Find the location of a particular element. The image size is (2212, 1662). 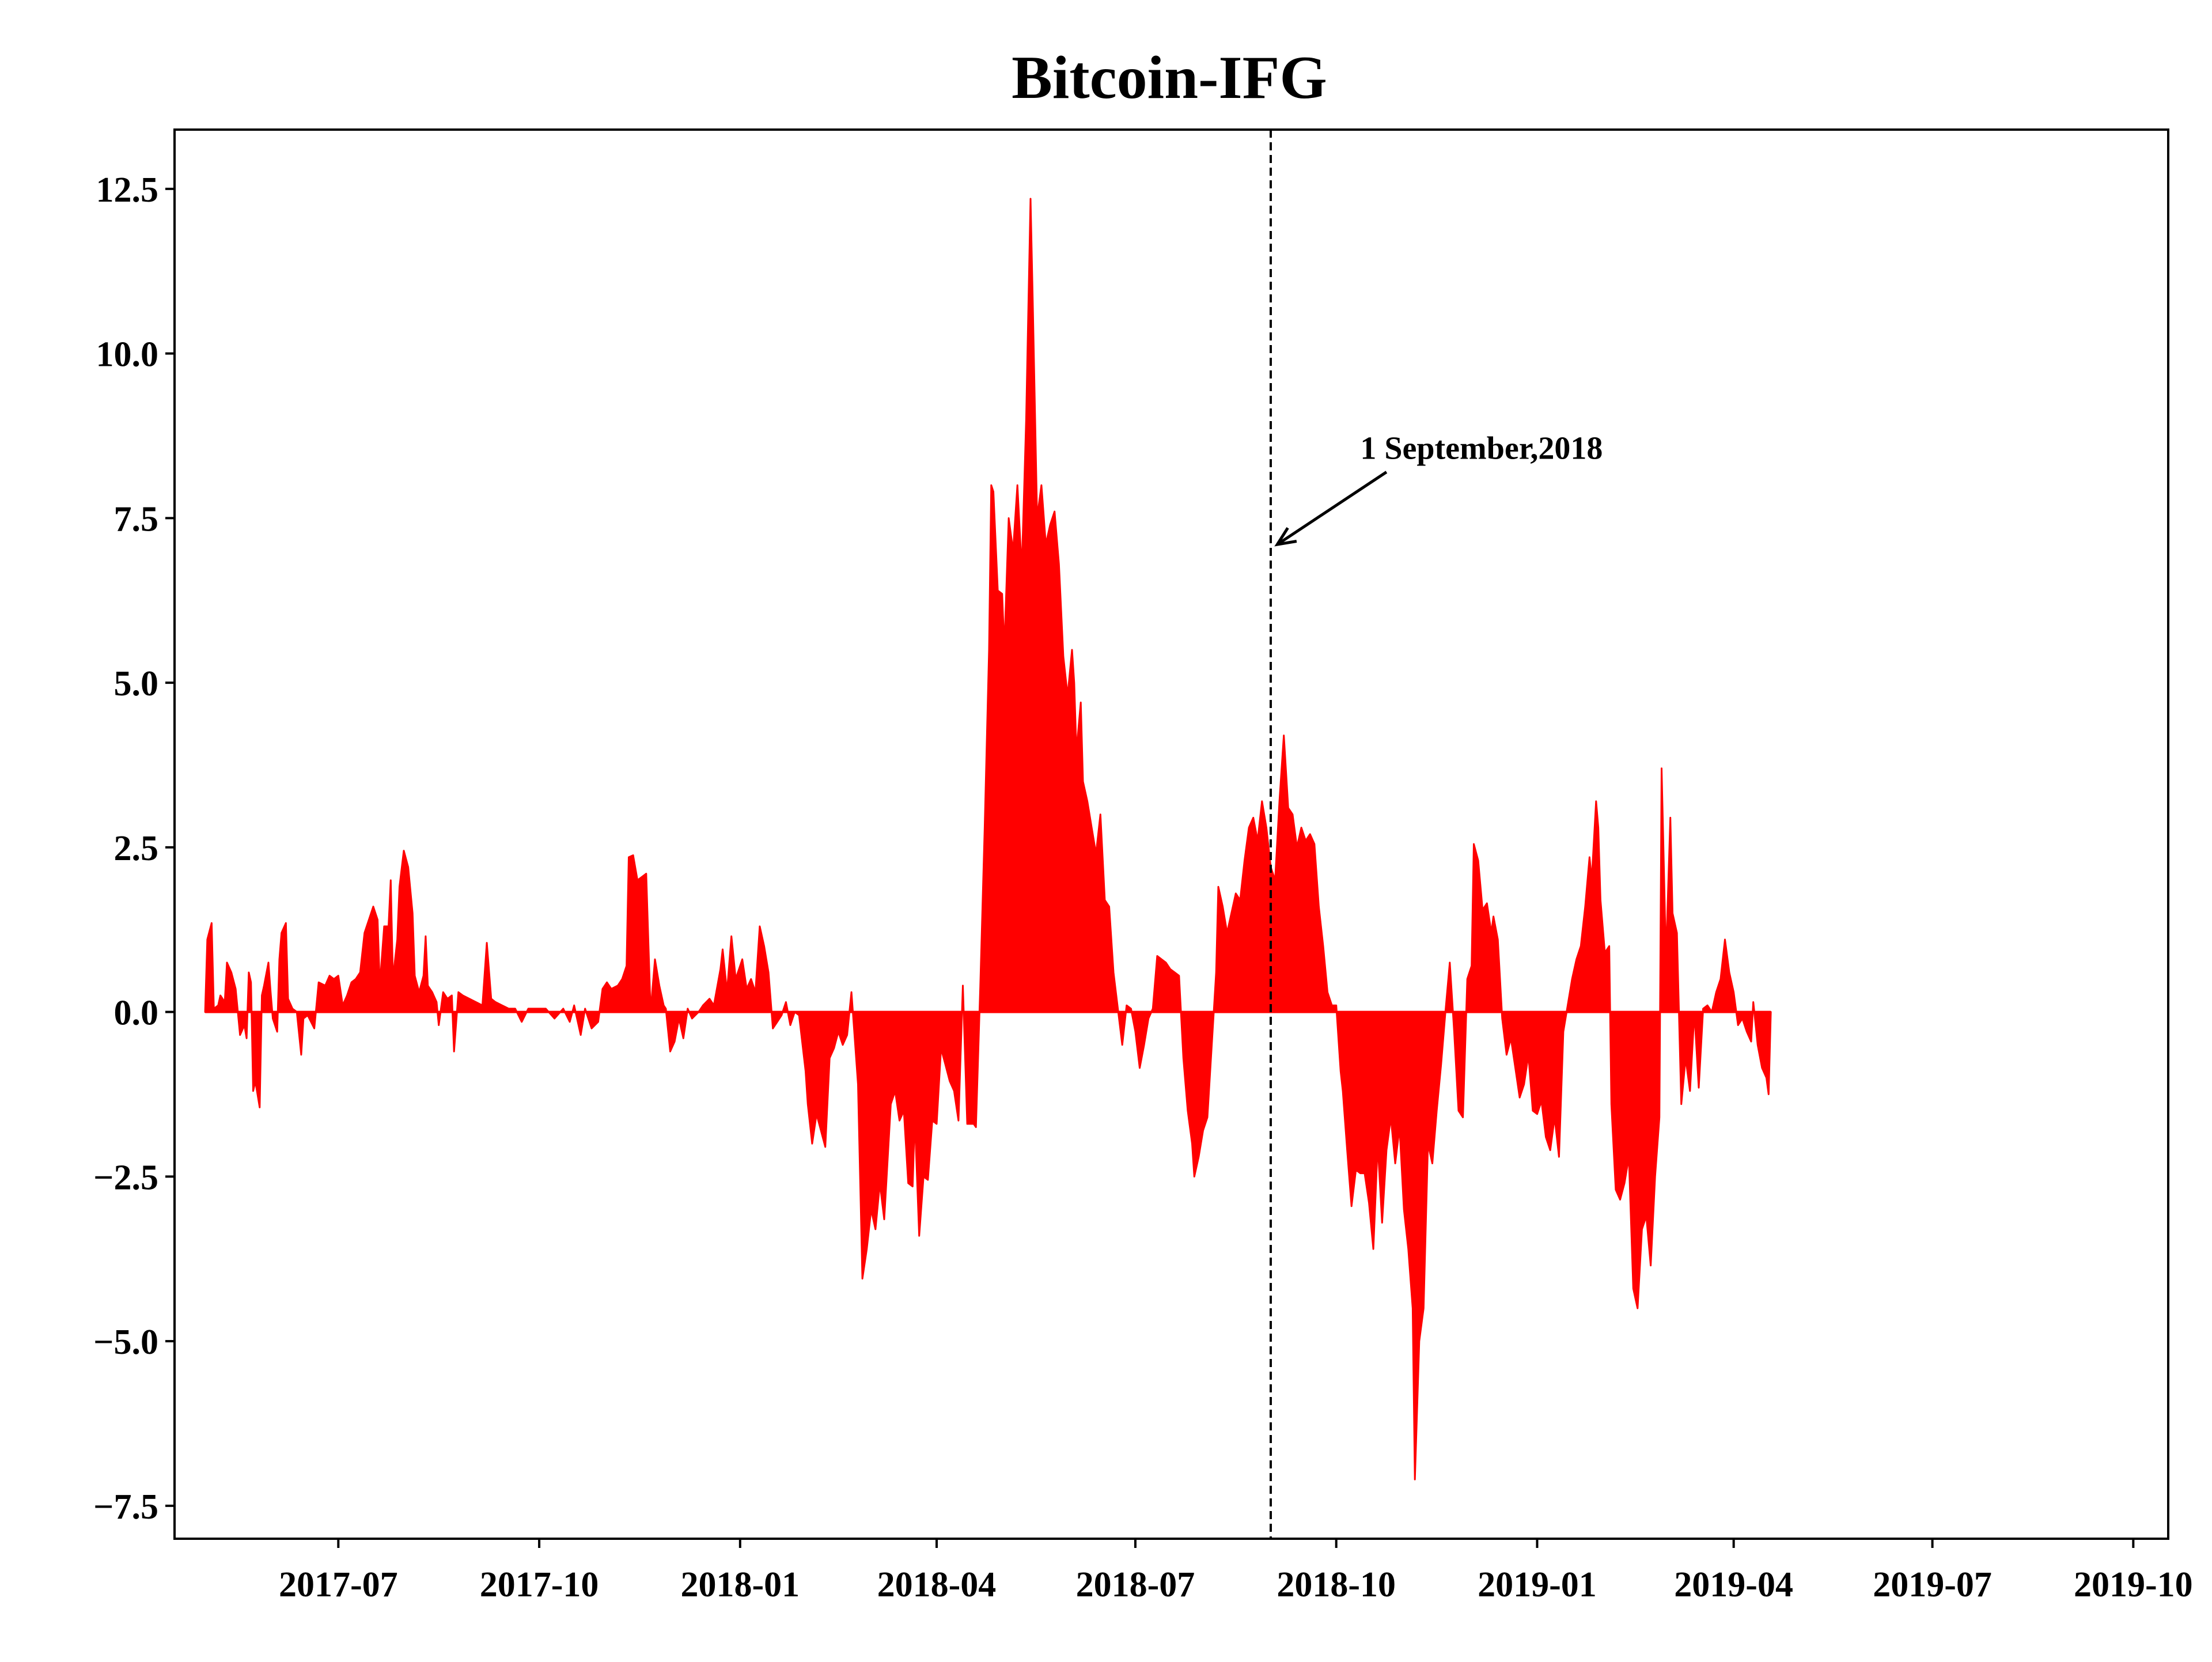

x-tick-label: 2018-01 is located at coordinates (740, 1584).